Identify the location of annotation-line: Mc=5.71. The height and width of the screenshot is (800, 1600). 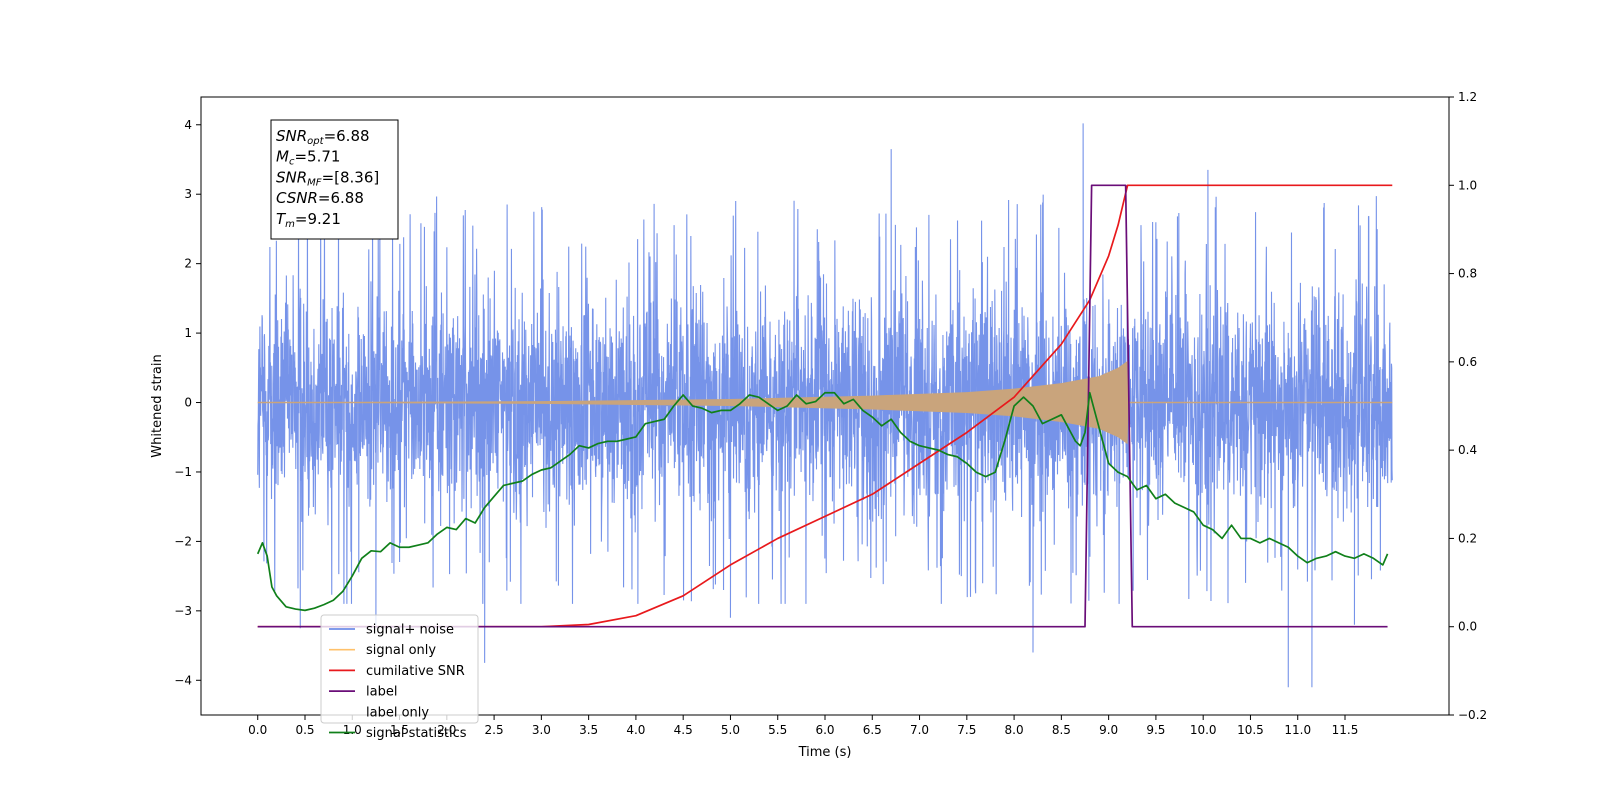
(308, 158).